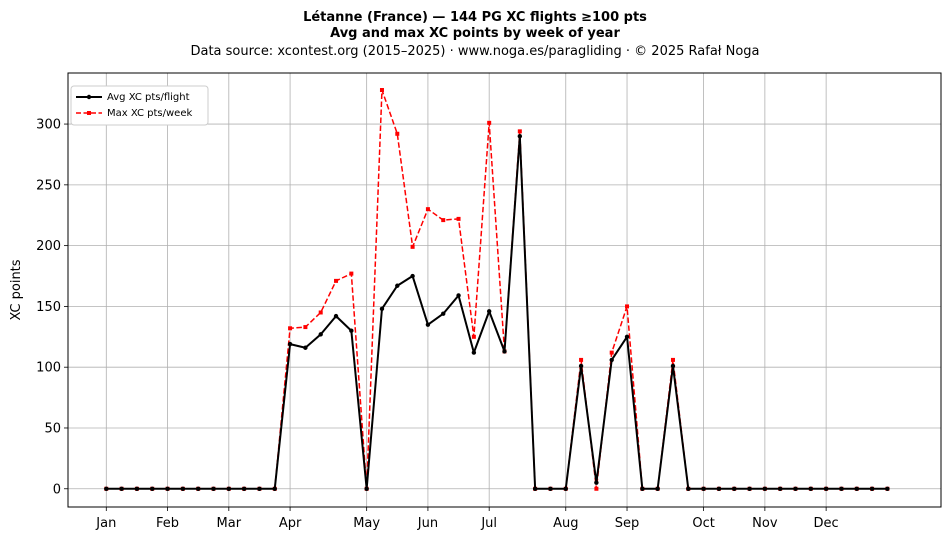 The width and height of the screenshot is (950, 539). Describe the element at coordinates (52, 428) in the screenshot. I see `y-tick-label: 50` at that location.